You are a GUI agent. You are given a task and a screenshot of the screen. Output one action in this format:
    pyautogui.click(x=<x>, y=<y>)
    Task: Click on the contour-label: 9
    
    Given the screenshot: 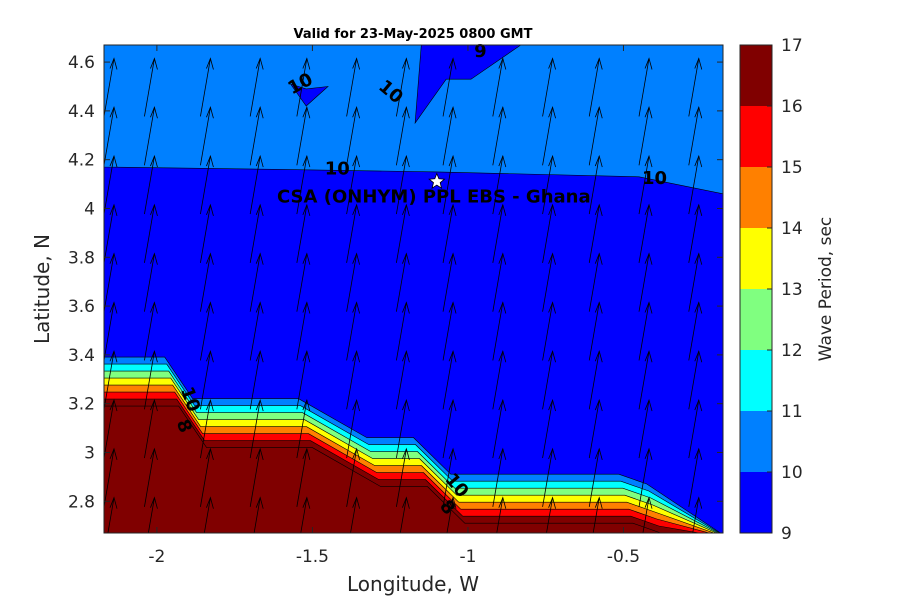 What is the action you would take?
    pyautogui.click(x=480, y=51)
    